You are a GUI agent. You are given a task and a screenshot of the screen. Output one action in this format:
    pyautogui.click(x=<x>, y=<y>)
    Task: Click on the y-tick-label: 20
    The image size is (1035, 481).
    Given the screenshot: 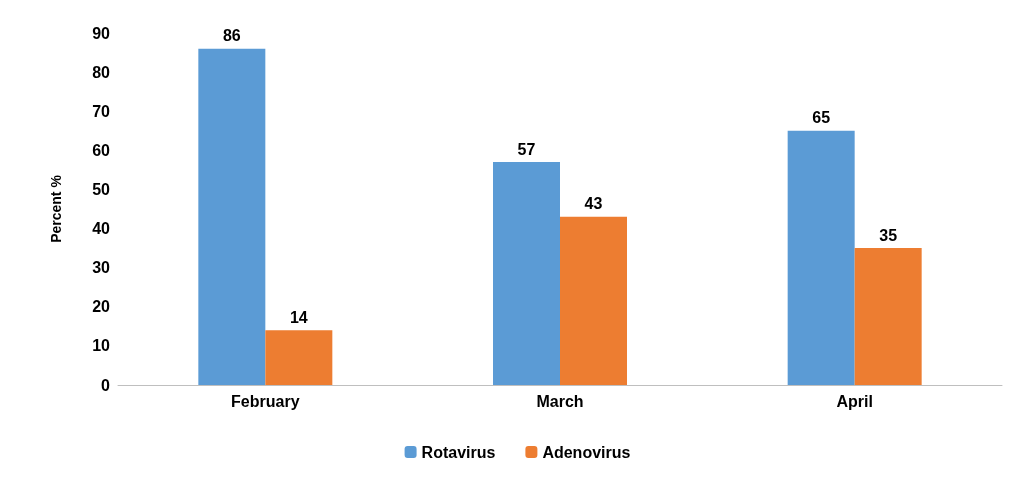 What is the action you would take?
    pyautogui.click(x=101, y=307)
    